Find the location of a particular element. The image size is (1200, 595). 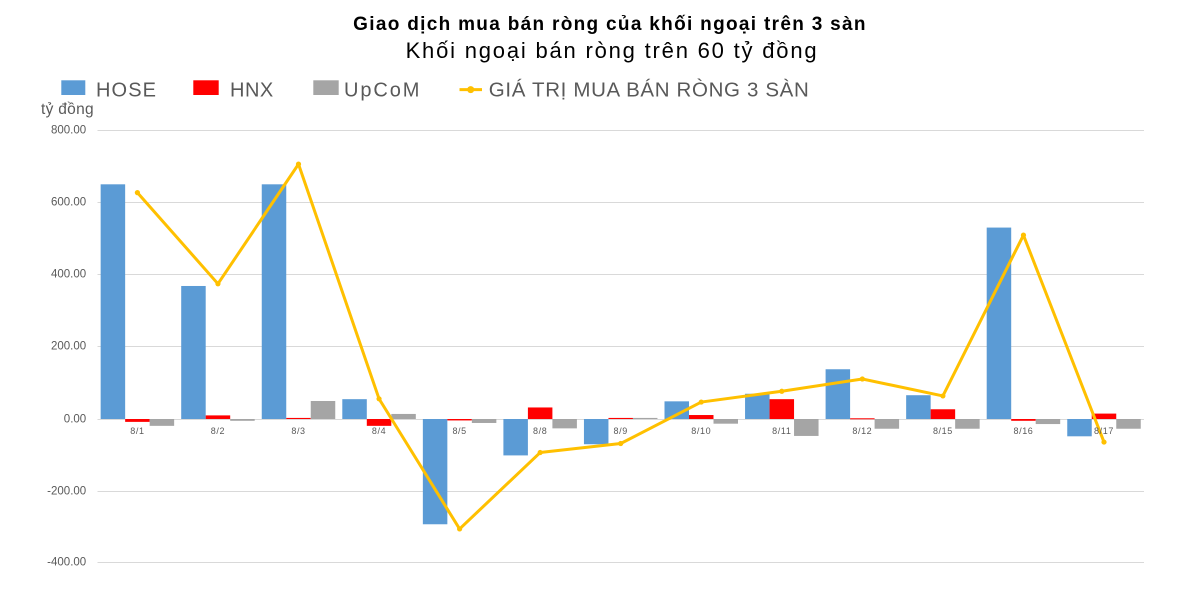

svg-text: 8/17 is located at coordinates (1104, 431).